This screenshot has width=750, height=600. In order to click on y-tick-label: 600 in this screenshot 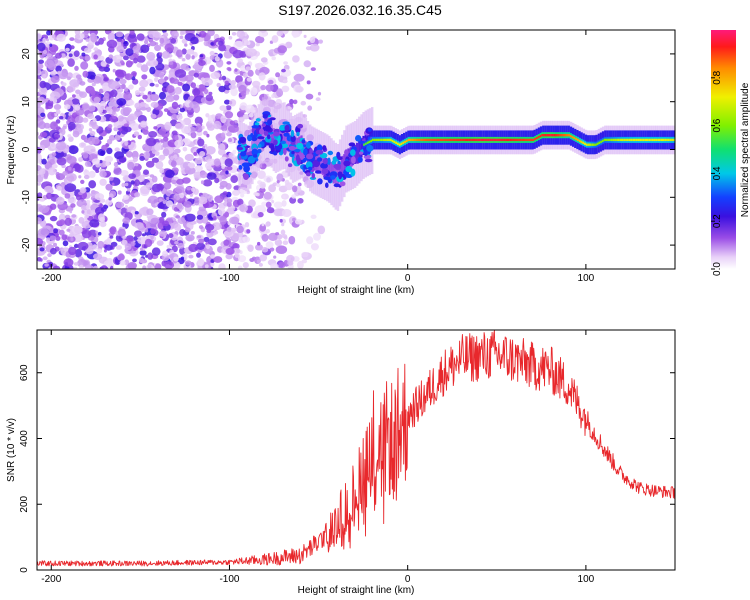, I will do `click(24, 372)`.